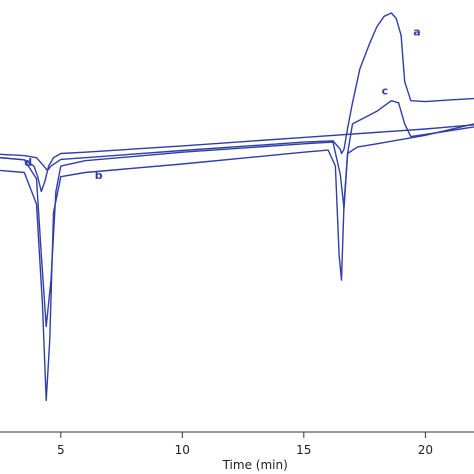  What do you see at coordinates (245, 444) in the screenshot?
I see `x-axis-ticks: 5 10 15 20` at bounding box center [245, 444].